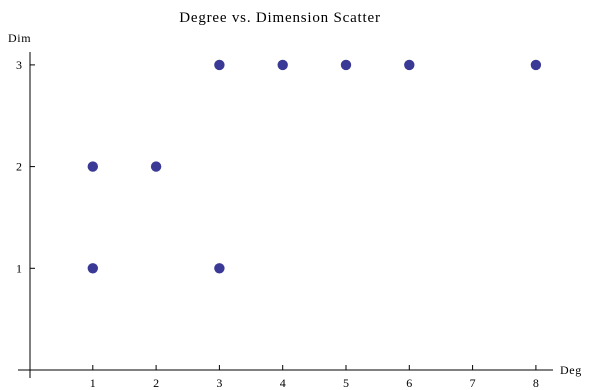  I want to click on y-axis-label: Dim, so click(19, 38).